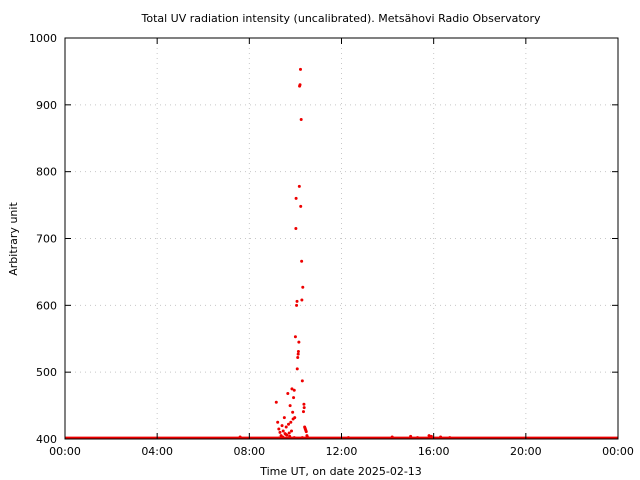  Describe the element at coordinates (434, 451) in the screenshot. I see `x-tick-label: 16:00` at that location.